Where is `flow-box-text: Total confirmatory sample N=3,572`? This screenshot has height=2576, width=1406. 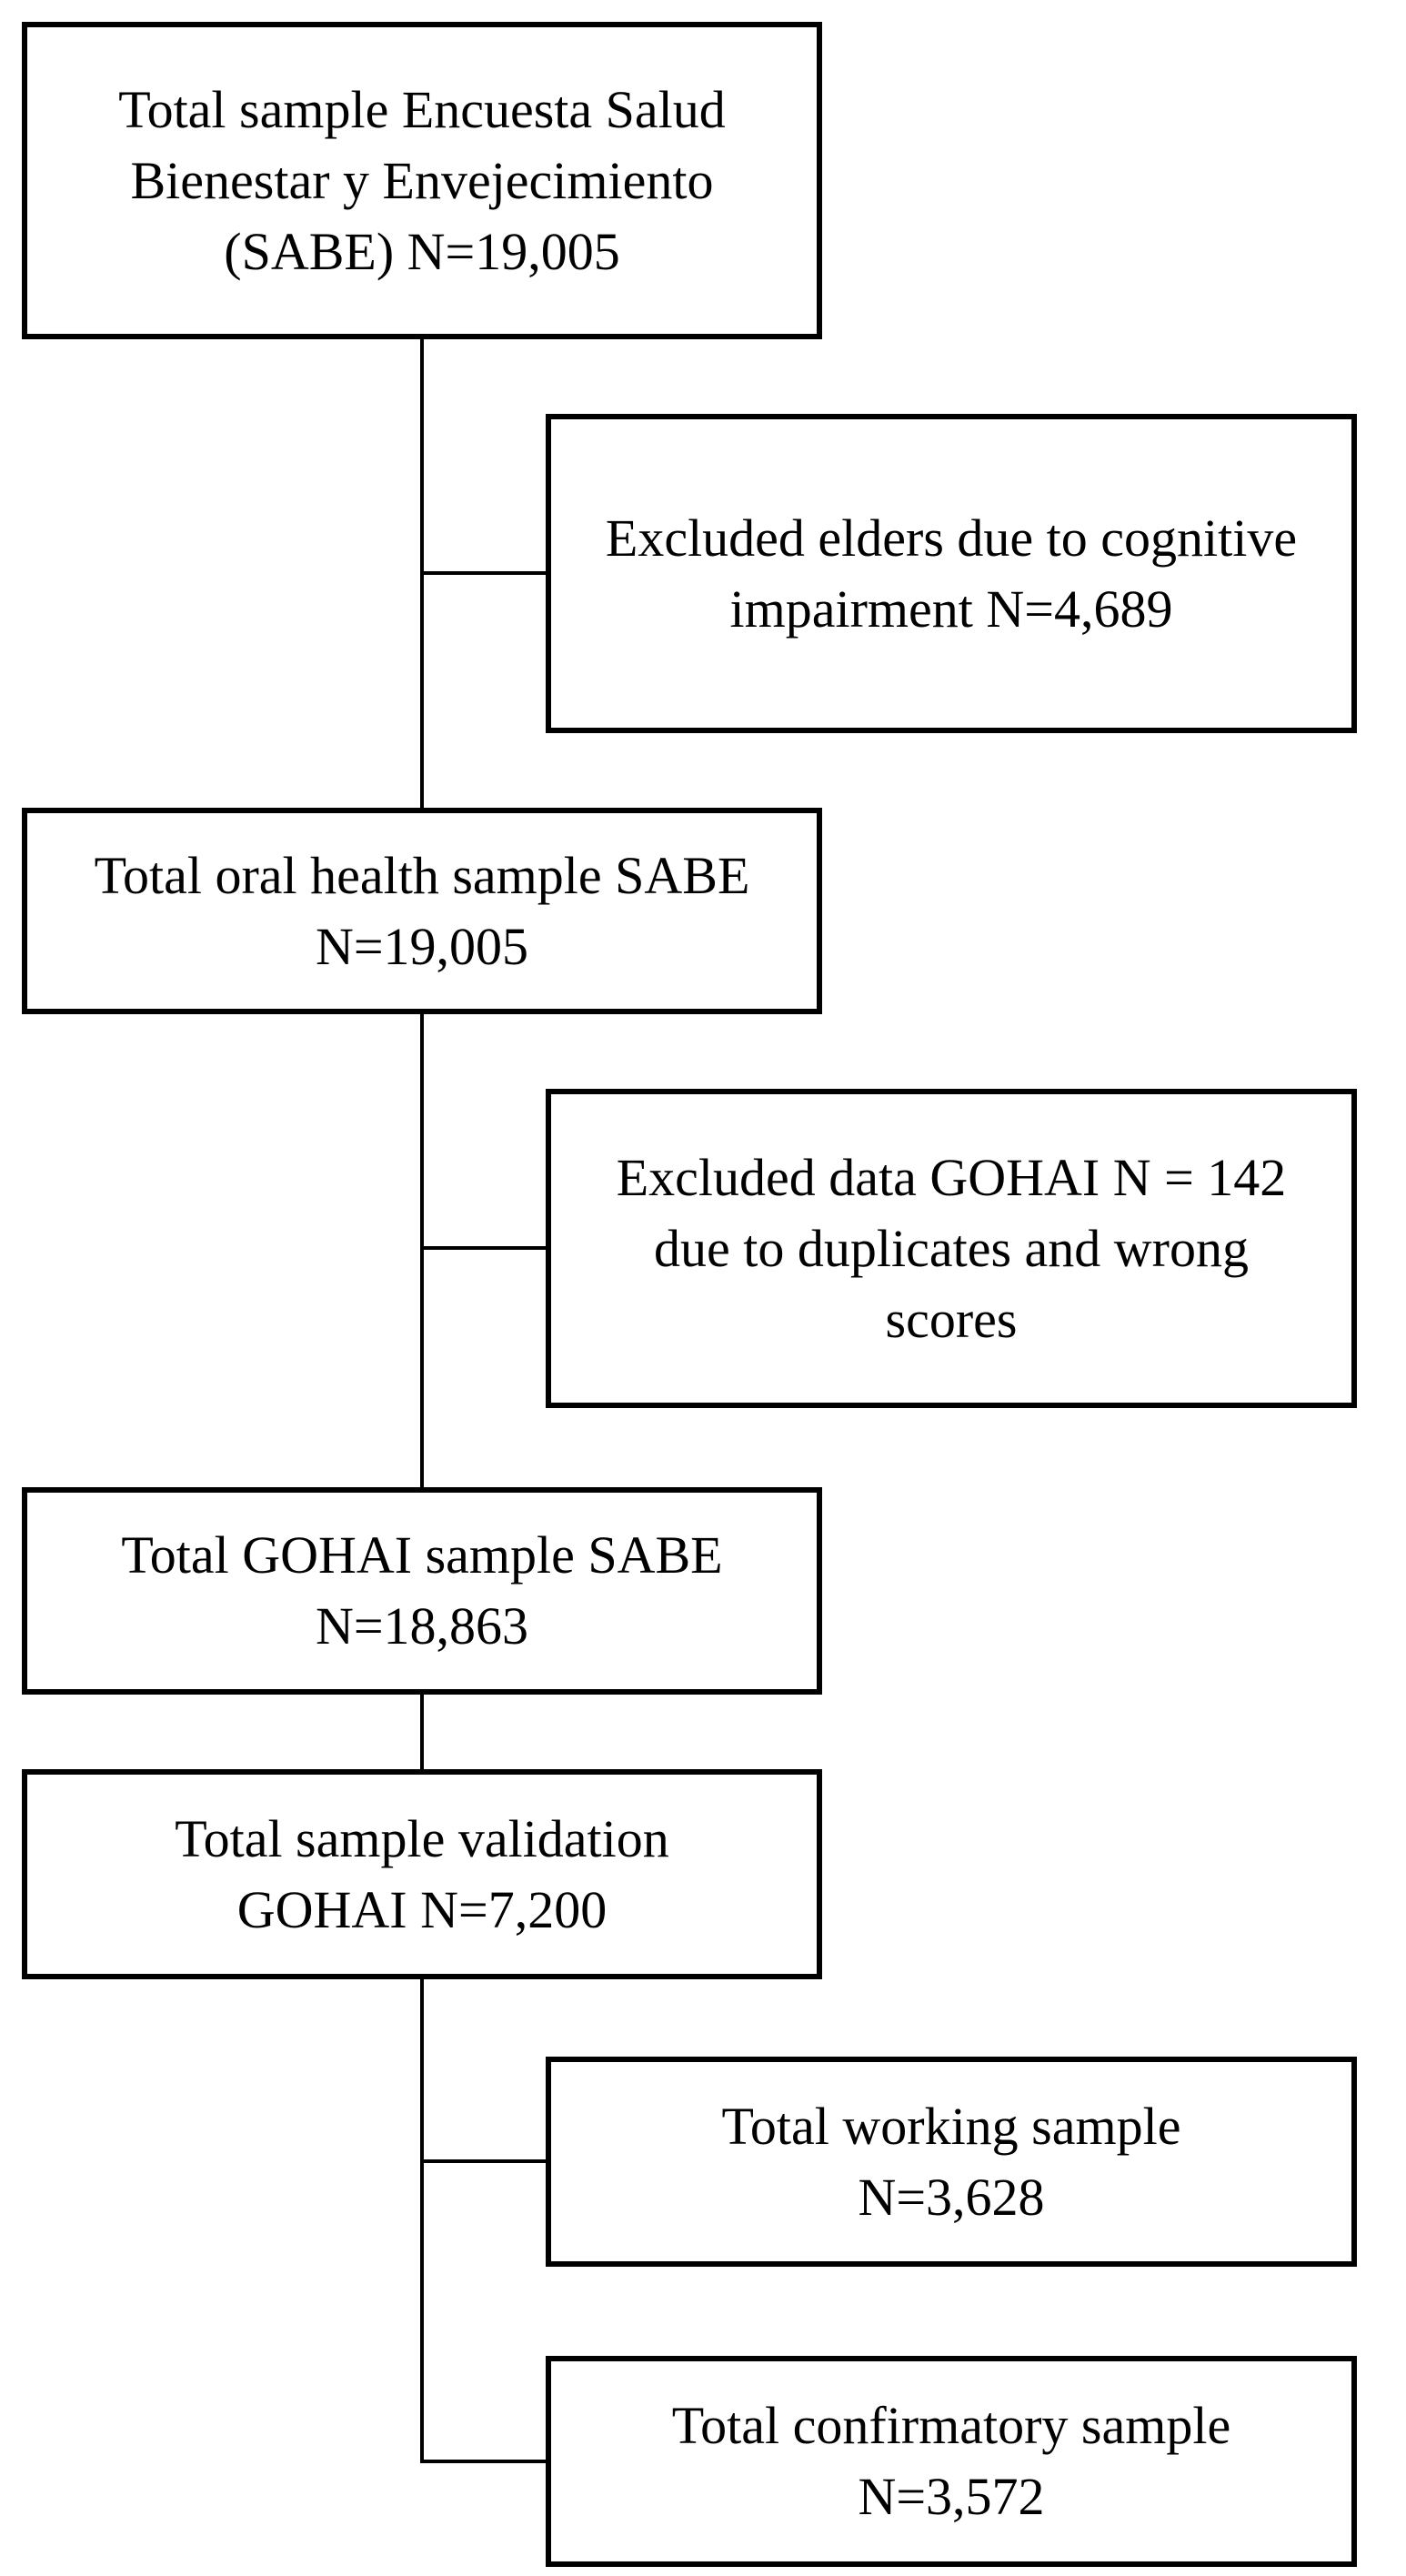
flow-box-text: Total confirmatory sample N=3,572 is located at coordinates (951, 2461).